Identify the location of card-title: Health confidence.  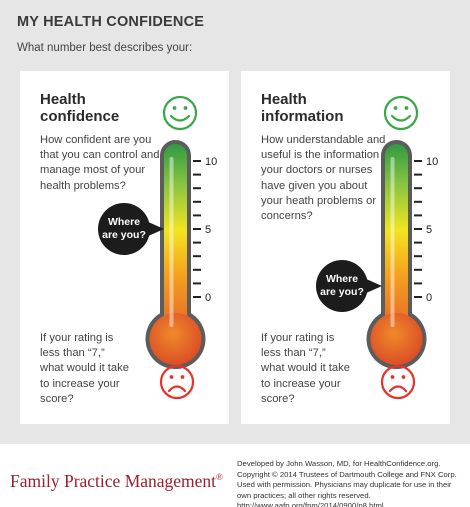
(95, 108).